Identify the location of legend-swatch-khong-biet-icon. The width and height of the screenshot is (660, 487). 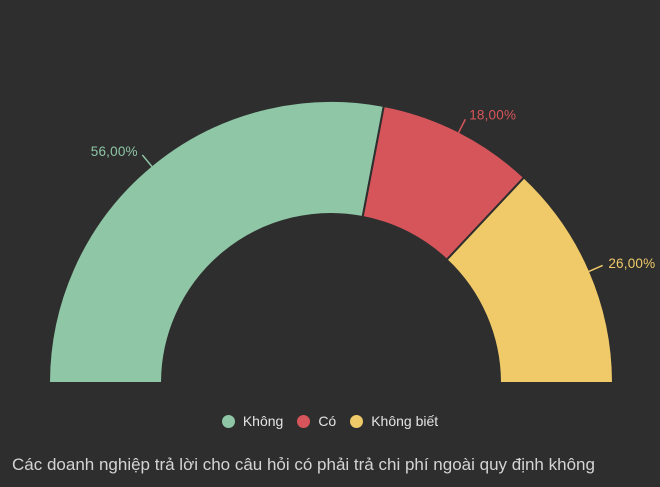
(357, 421).